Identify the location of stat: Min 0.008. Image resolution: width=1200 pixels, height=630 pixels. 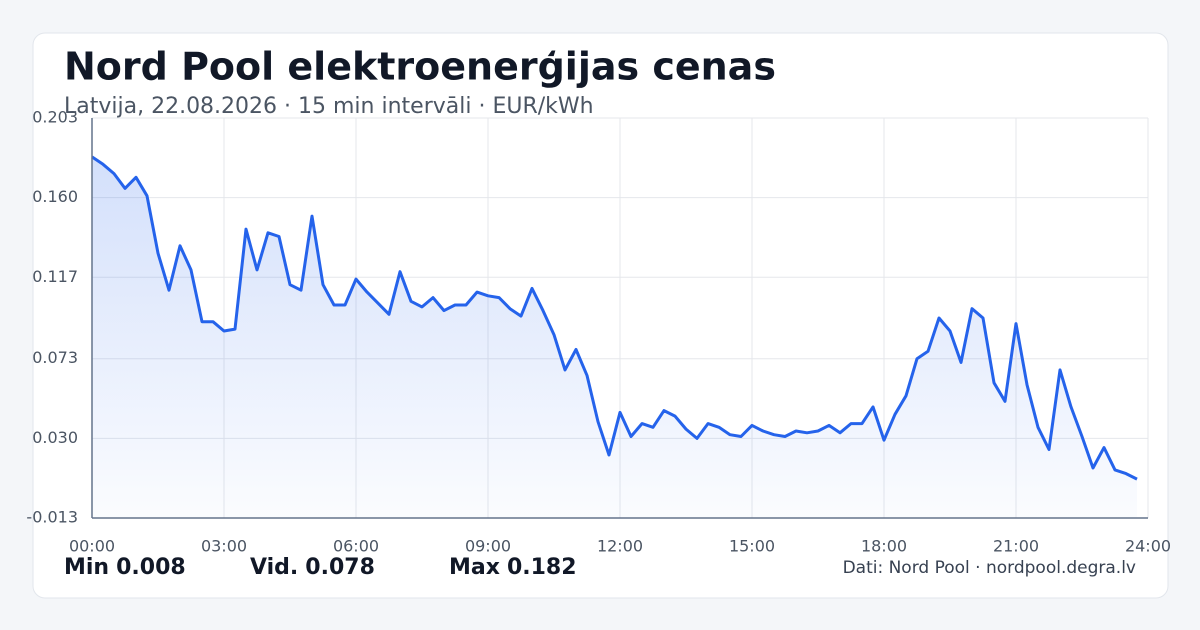
(125, 567).